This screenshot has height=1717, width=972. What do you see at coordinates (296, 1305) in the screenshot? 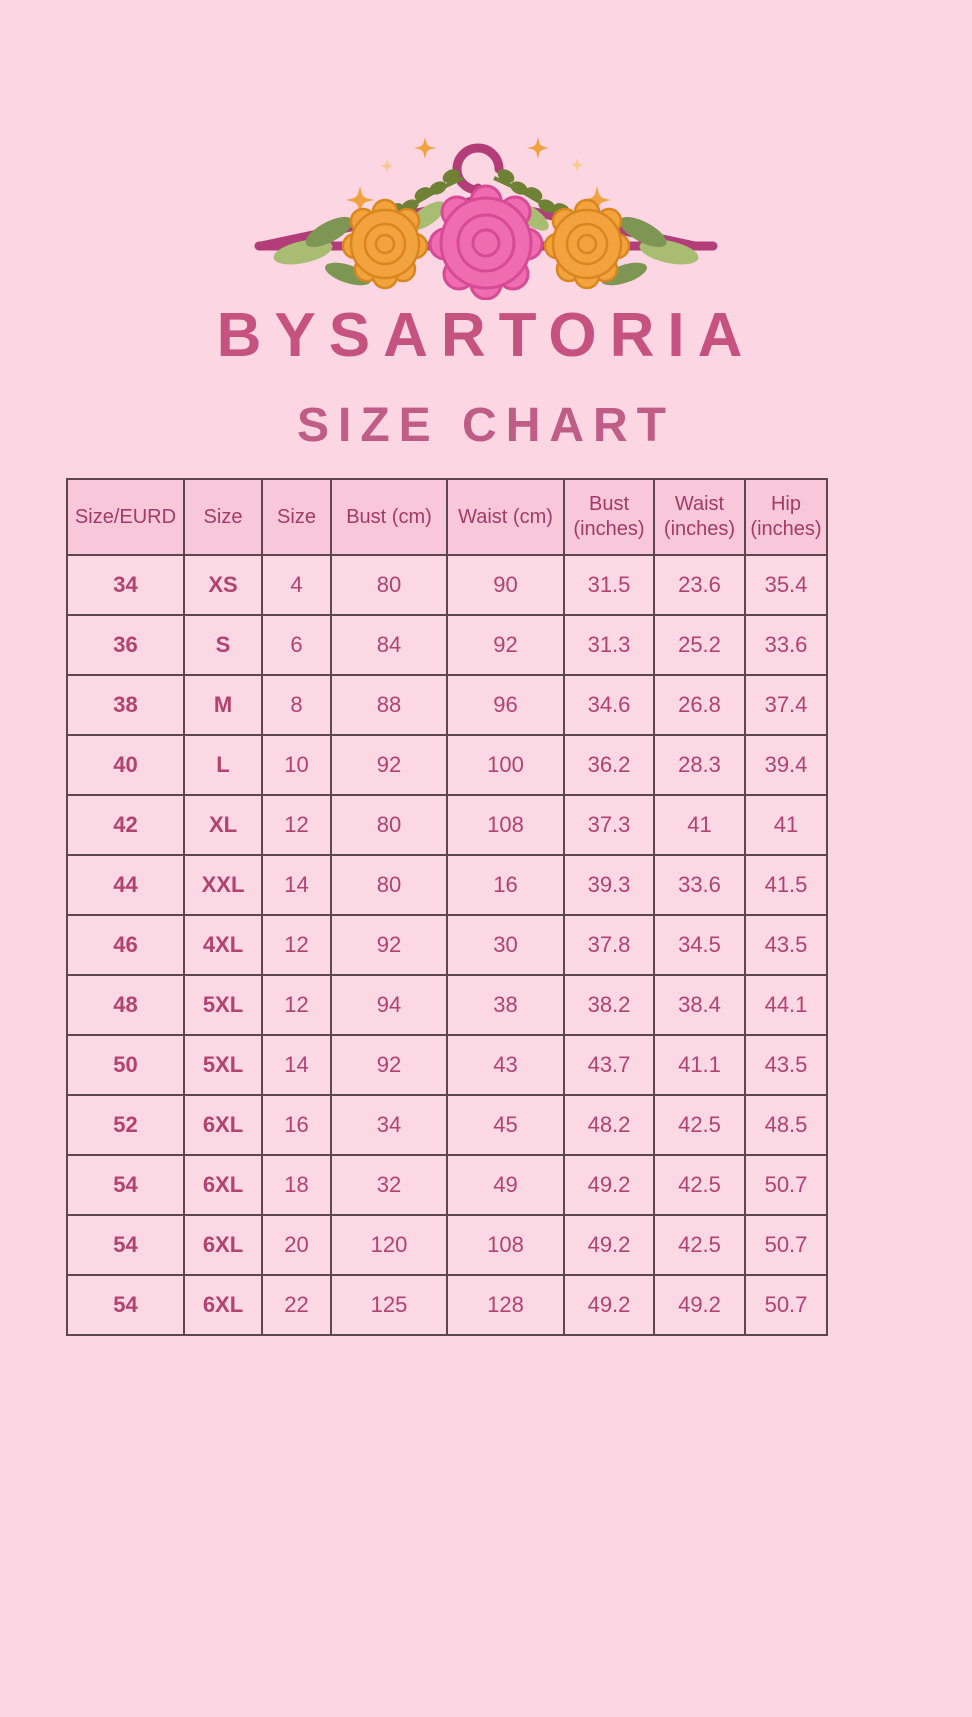
I see `table-cell: 22` at bounding box center [296, 1305].